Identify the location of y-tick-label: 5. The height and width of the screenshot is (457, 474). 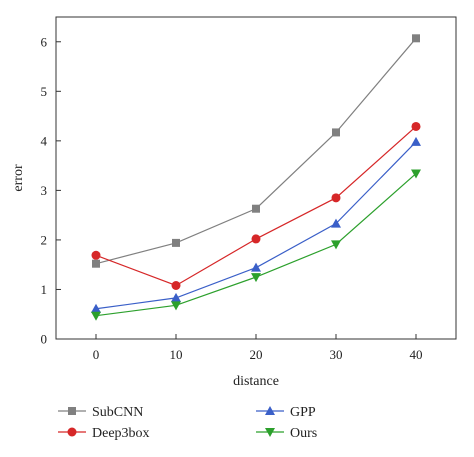
(44, 91).